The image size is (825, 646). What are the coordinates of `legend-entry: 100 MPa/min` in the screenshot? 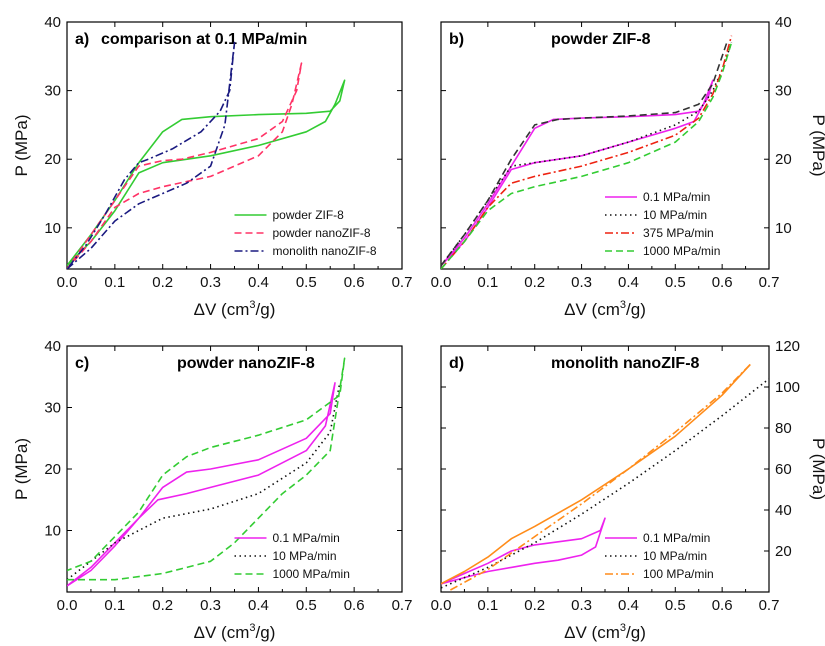 It's located at (678, 574).